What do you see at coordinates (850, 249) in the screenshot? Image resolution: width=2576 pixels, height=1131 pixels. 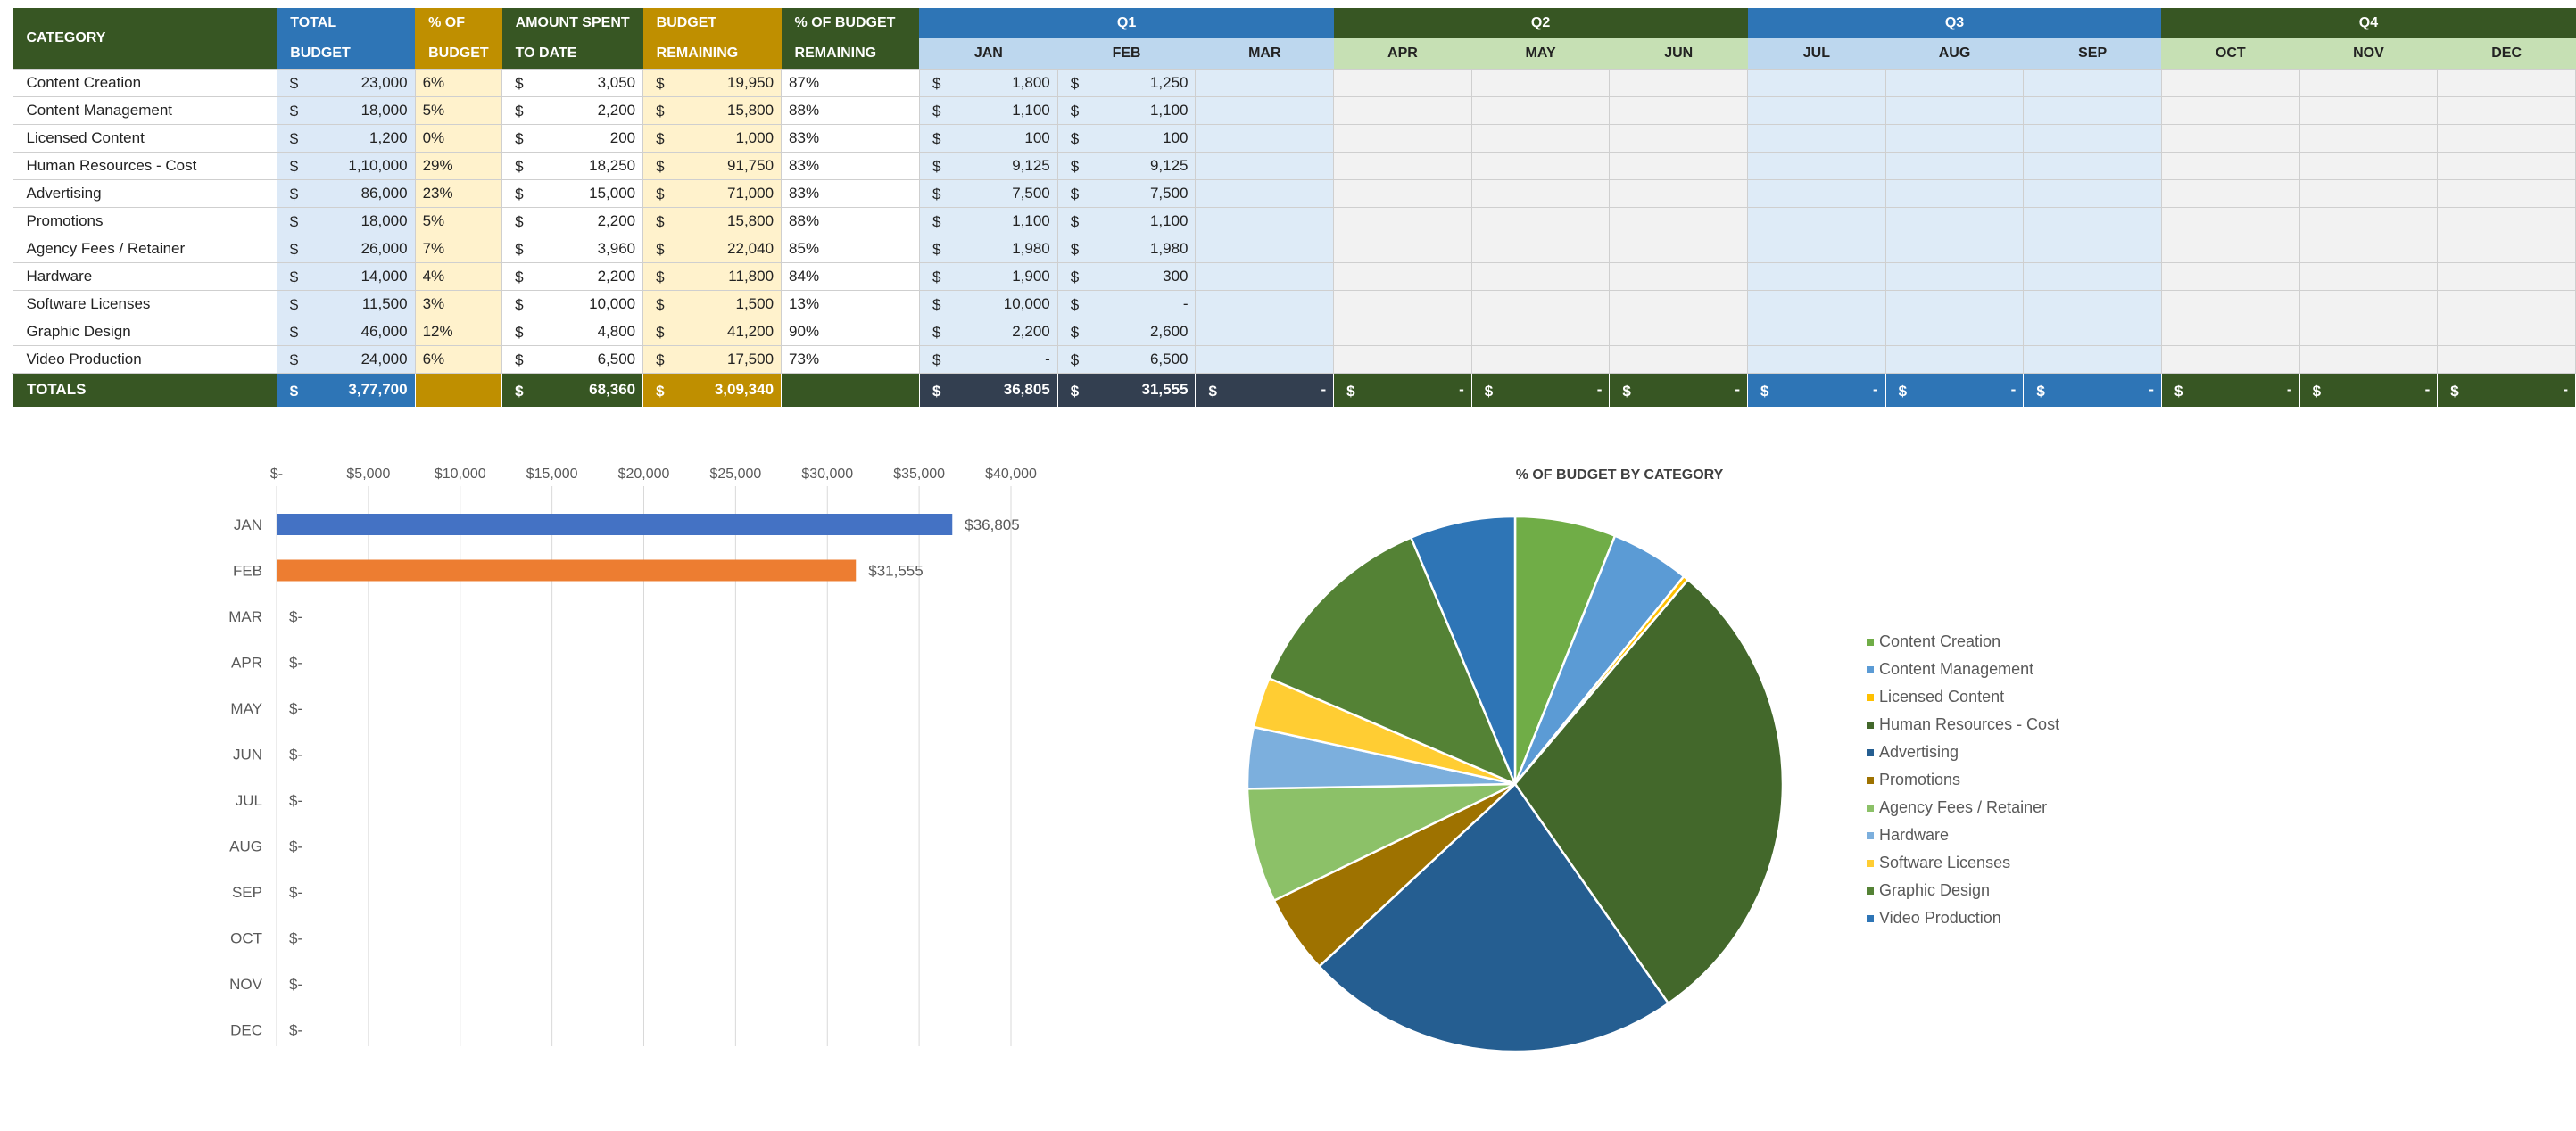 I see `pct-remaining-cell: 85%` at bounding box center [850, 249].